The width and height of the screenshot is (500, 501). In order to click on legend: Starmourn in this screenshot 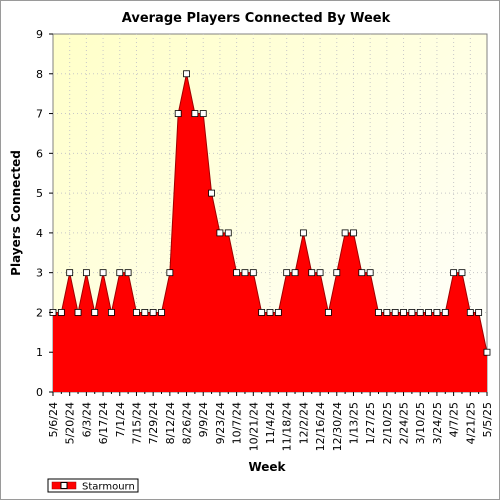, I will do `click(93, 485)`.